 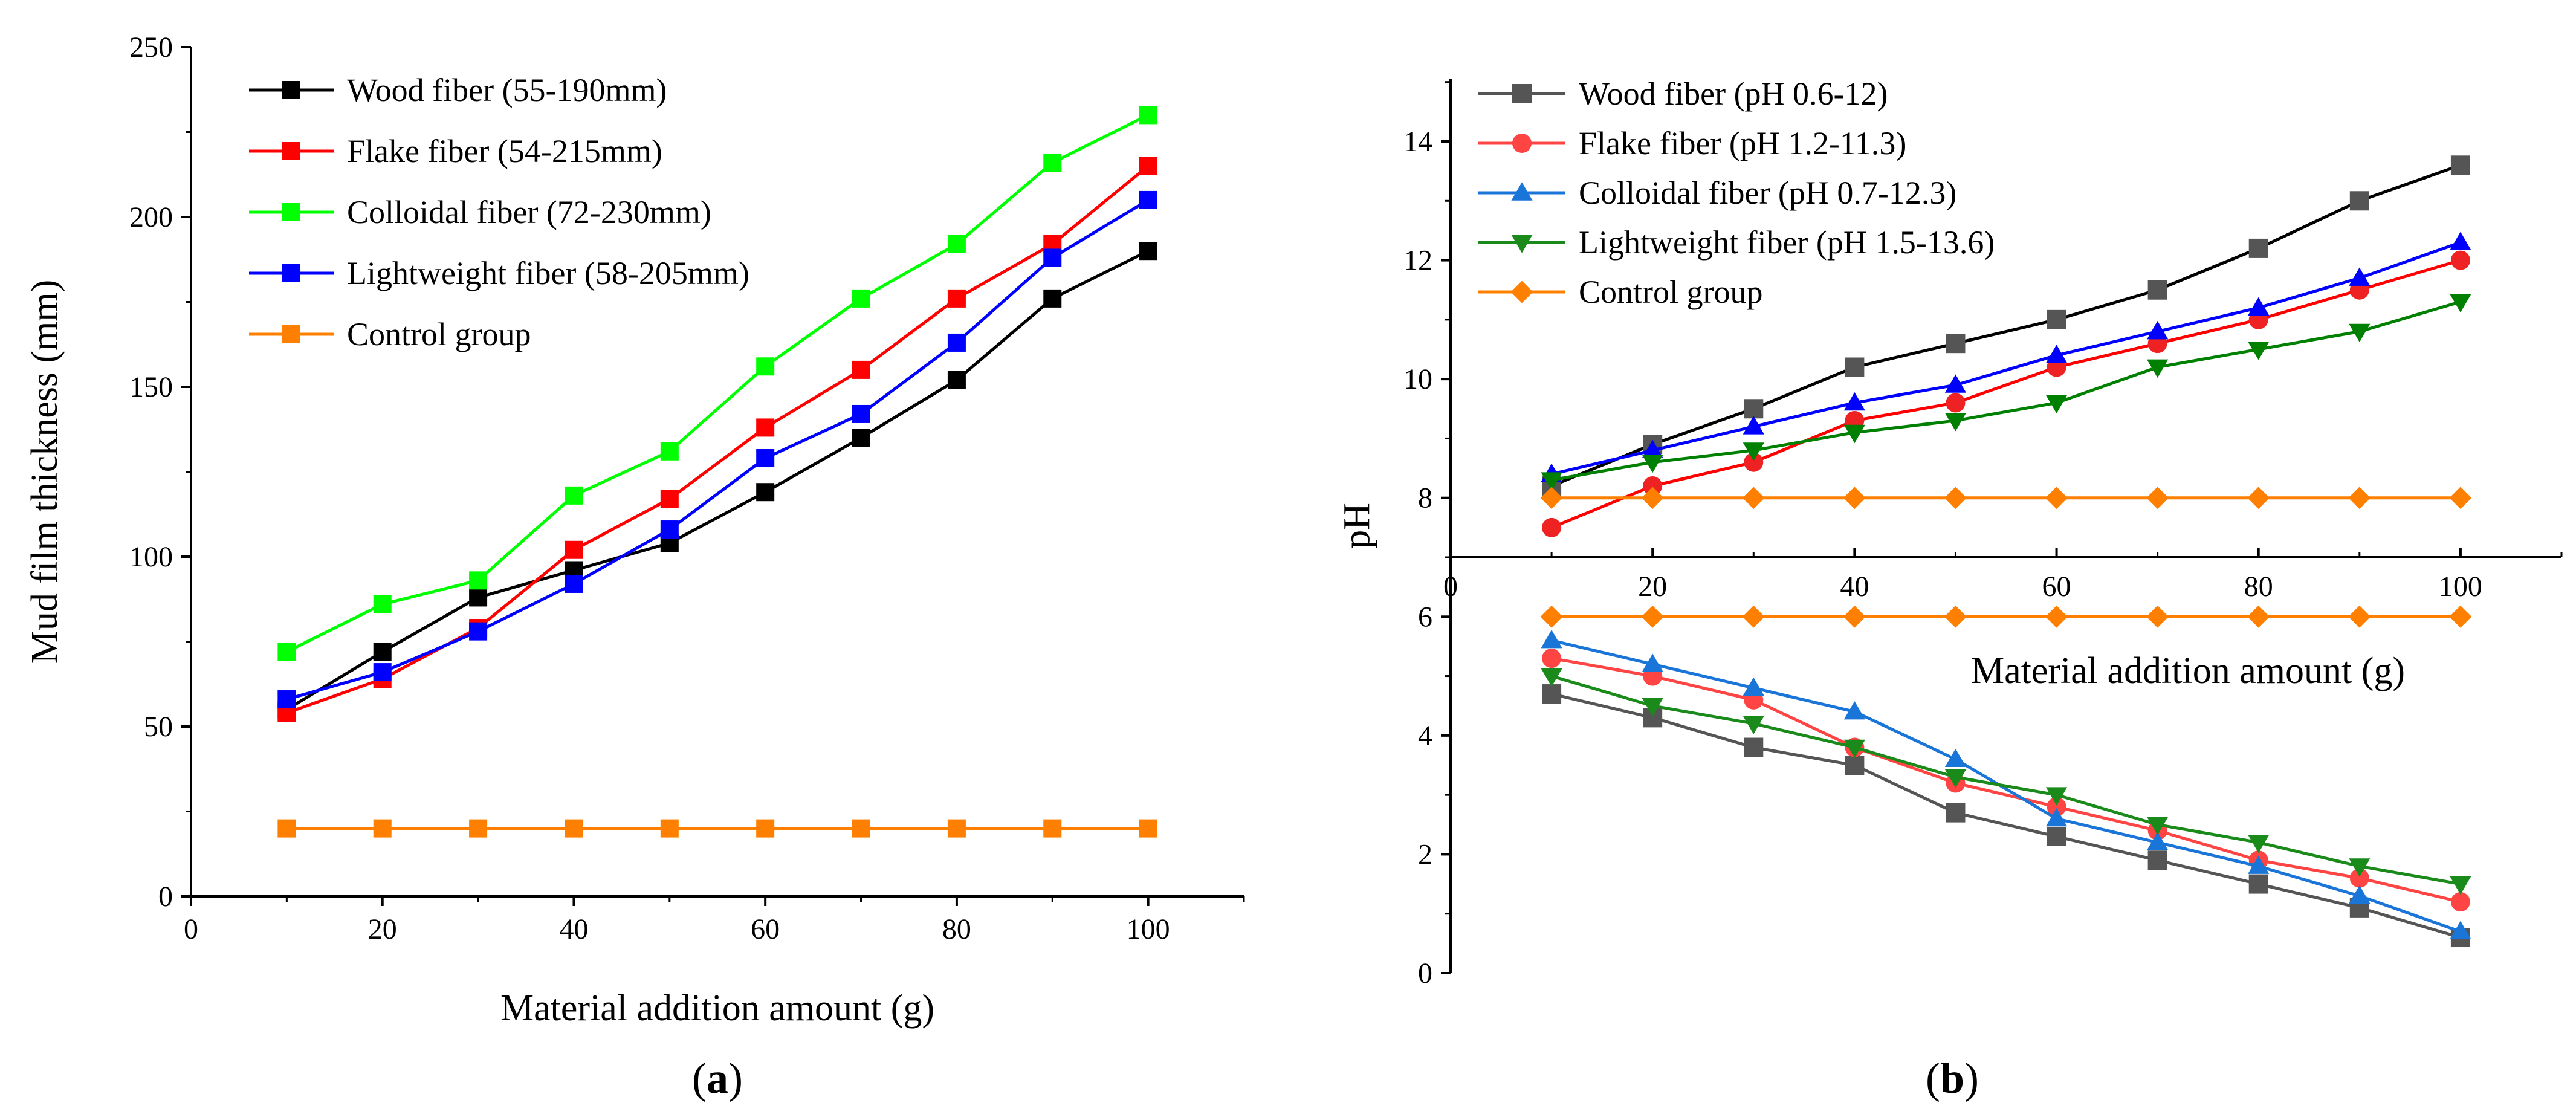 What do you see at coordinates (717, 1009) in the screenshot?
I see `x-axis-title: Material addition amount (g)` at bounding box center [717, 1009].